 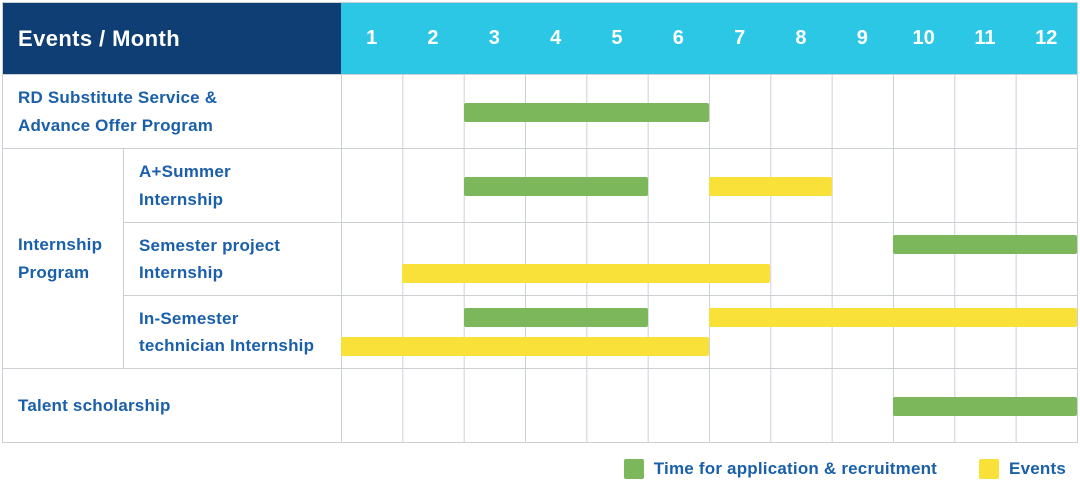 What do you see at coordinates (678, 38) in the screenshot?
I see `month-header-cell: 6` at bounding box center [678, 38].